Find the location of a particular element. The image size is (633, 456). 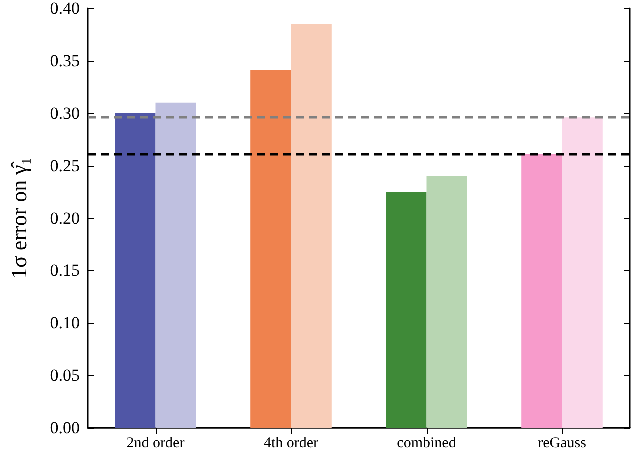

y-tick-label: 0.05 is located at coordinates (65, 376).